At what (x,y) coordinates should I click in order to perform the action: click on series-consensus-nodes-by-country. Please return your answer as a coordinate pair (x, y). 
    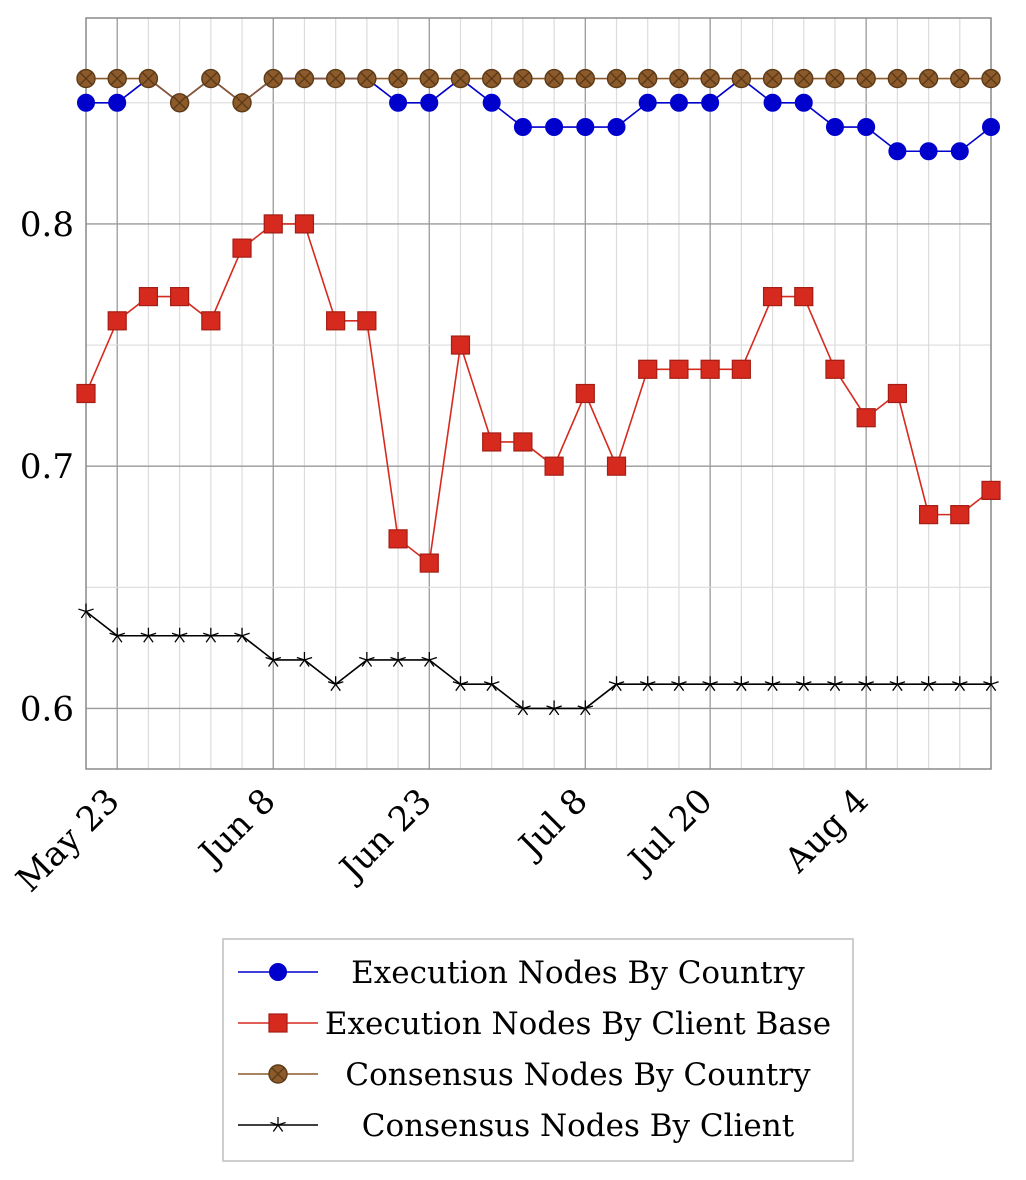
    Looking at the image, I should click on (538, 90).